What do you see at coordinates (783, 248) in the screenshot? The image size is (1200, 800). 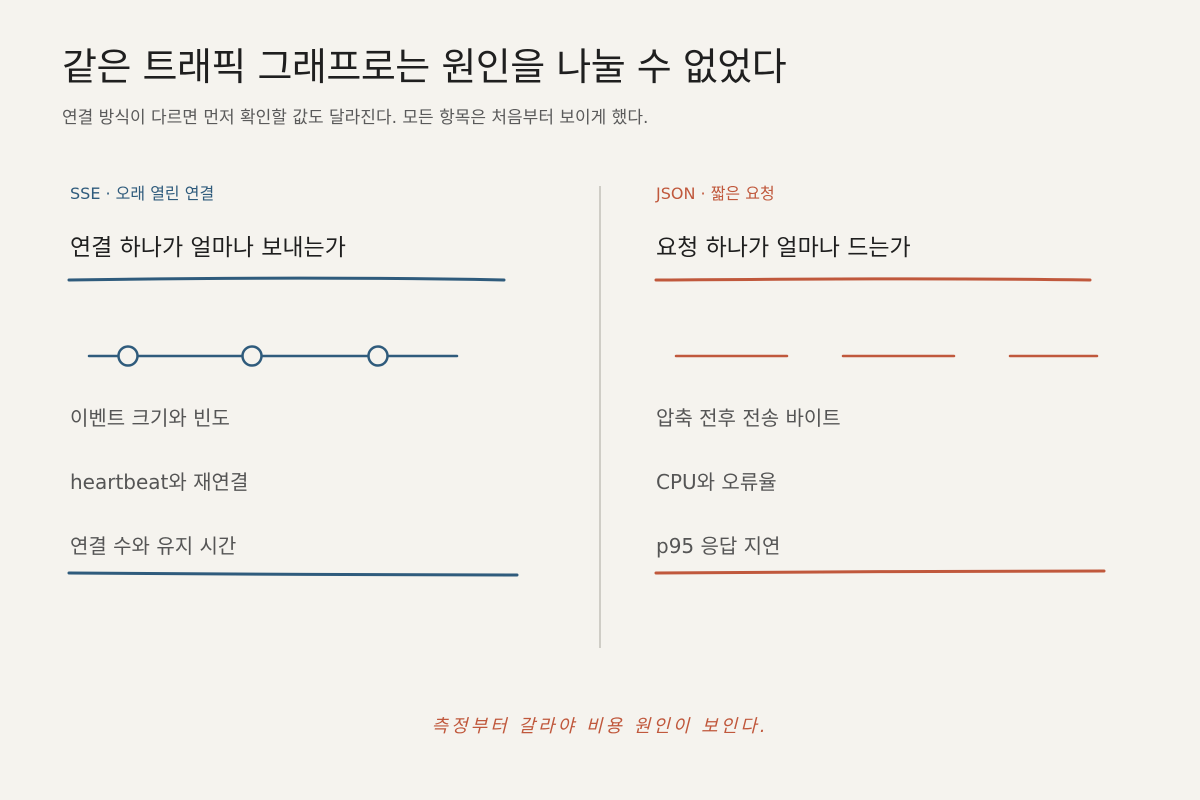 I see `json-section-heading: 요청 하나가 얼마나 드는가` at bounding box center [783, 248].